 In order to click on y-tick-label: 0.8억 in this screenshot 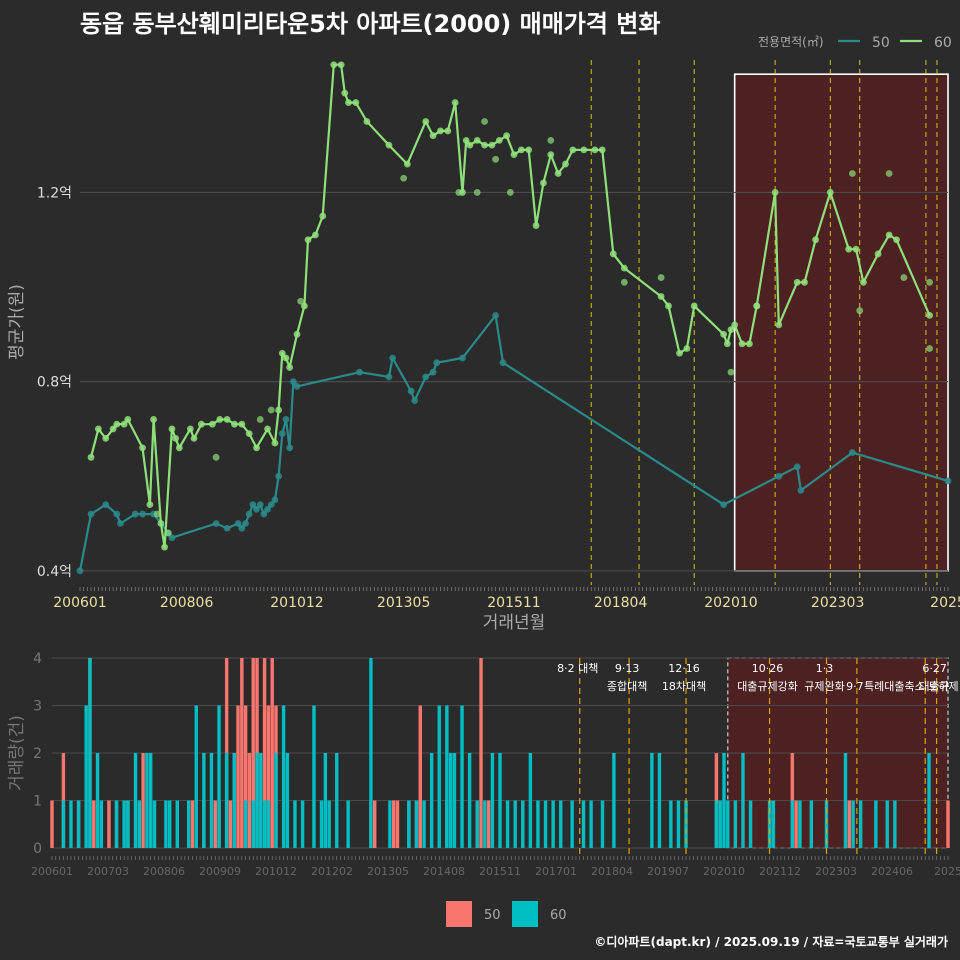, I will do `click(54, 383)`.